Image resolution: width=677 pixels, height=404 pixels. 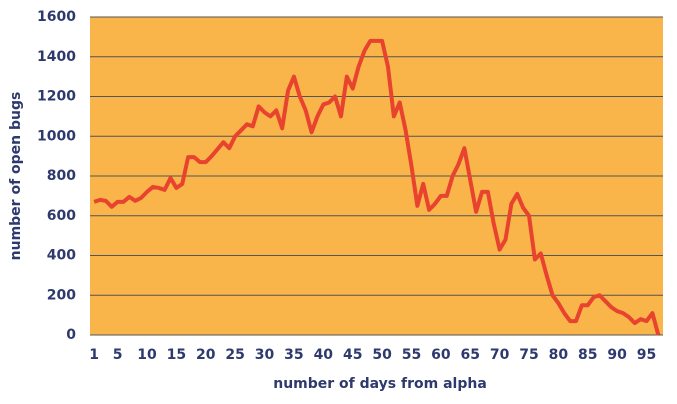 What do you see at coordinates (352, 355) in the screenshot?
I see `x-tick-label: 45` at bounding box center [352, 355].